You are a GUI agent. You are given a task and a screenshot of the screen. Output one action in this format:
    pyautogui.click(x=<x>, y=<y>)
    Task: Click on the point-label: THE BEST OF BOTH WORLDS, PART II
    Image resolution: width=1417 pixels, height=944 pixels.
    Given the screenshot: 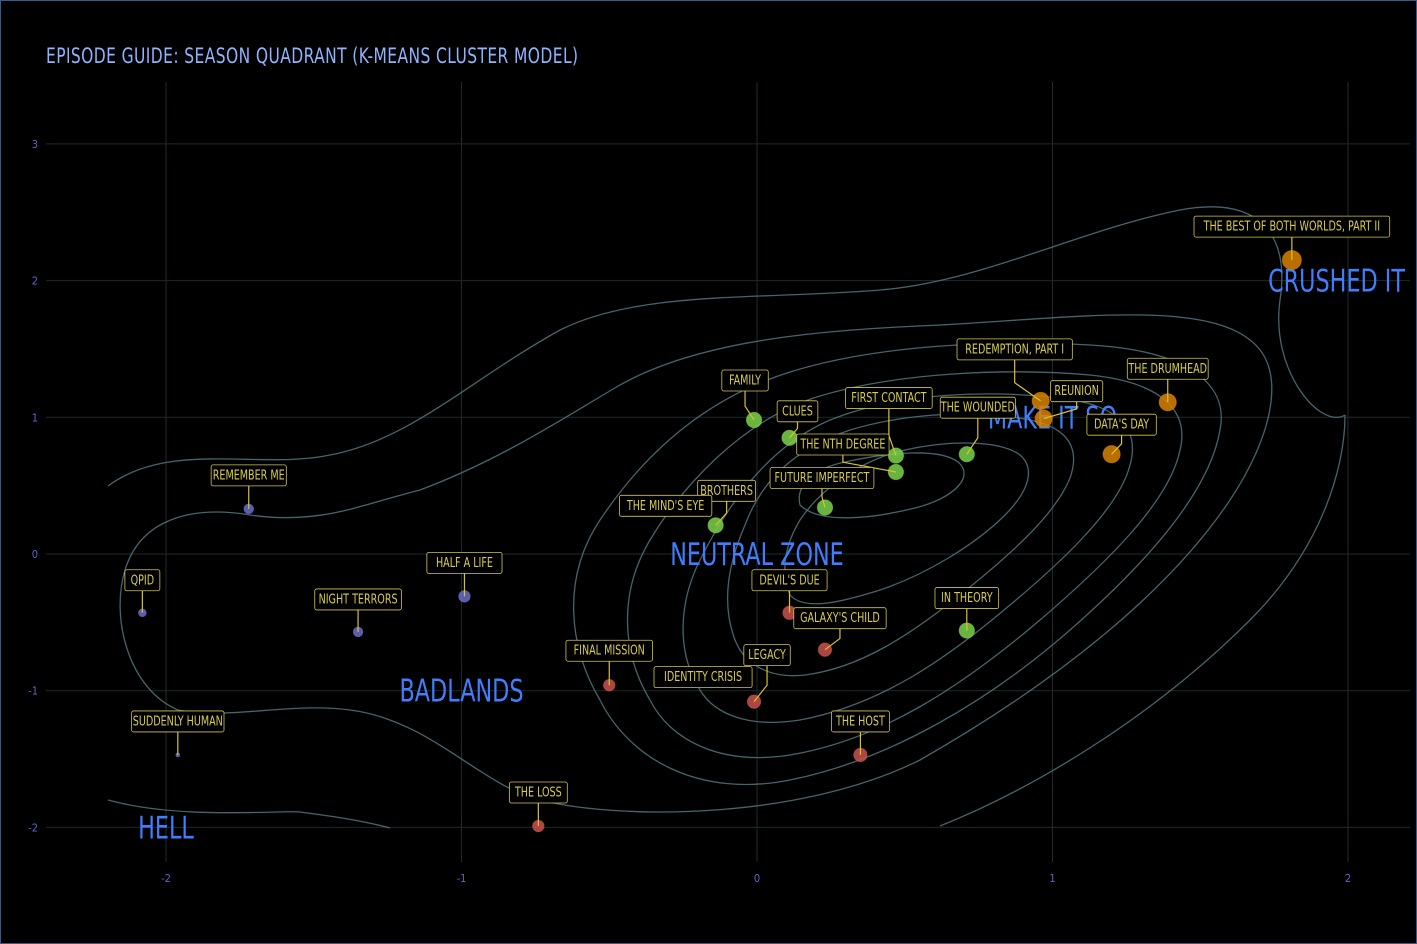 What is the action you would take?
    pyautogui.click(x=1292, y=238)
    